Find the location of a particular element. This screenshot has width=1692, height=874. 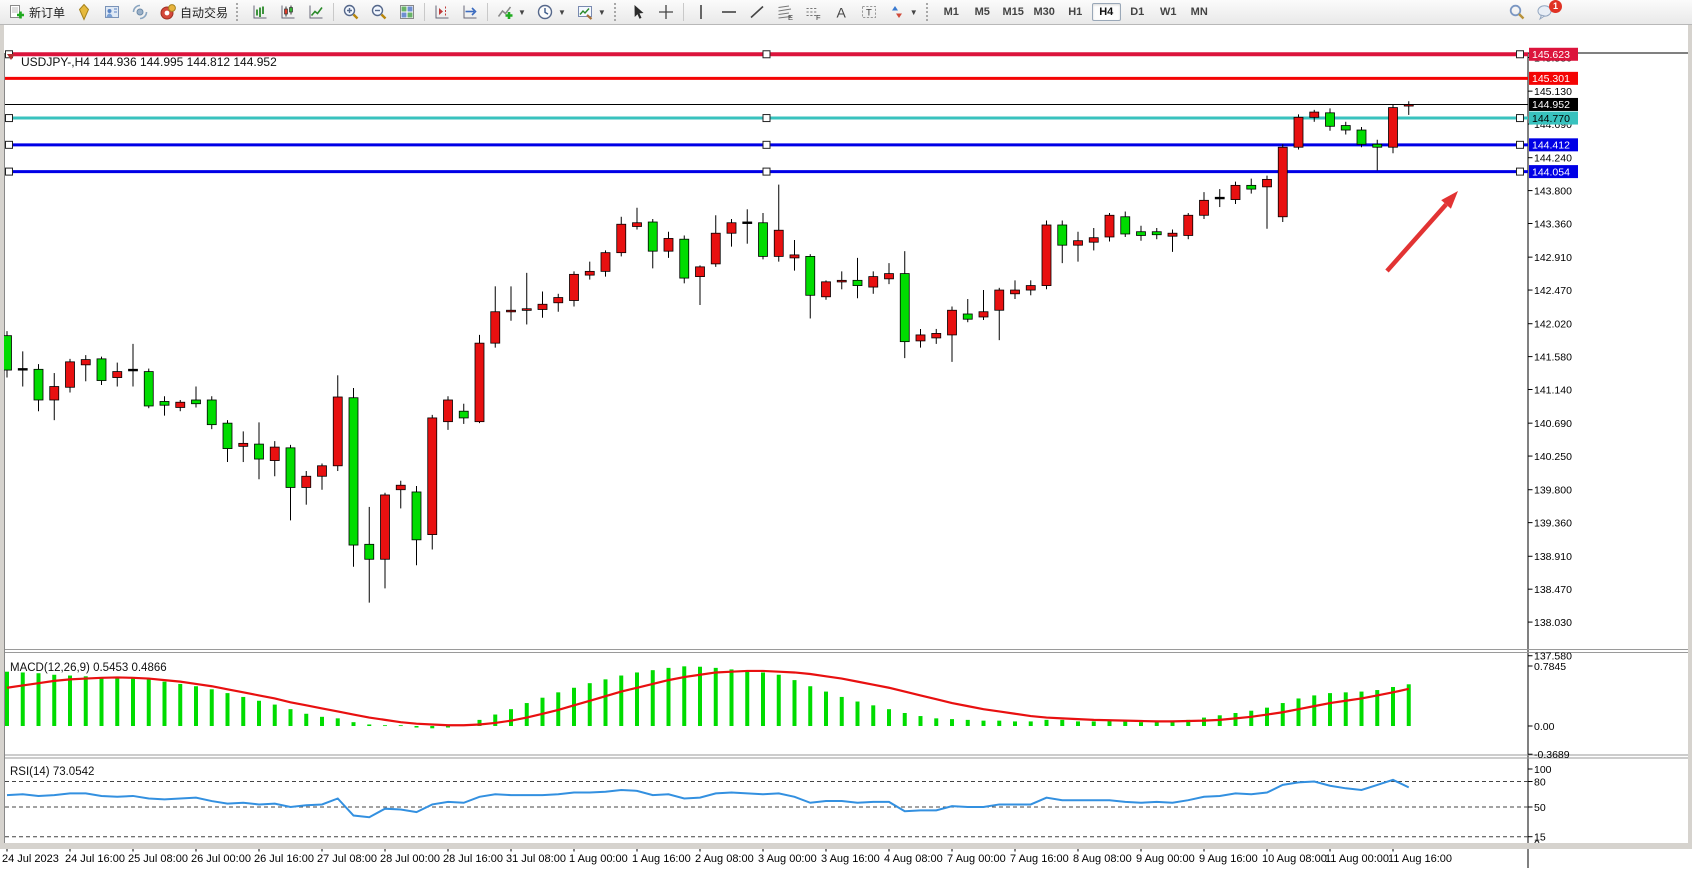

timeframe-m30-button: M30 is located at coordinates (1044, 12).